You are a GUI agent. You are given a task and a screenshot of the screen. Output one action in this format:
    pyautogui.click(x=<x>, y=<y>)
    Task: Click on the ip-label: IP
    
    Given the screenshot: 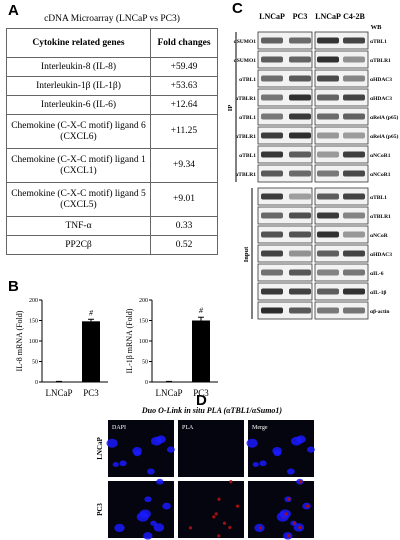 What is the action you would take?
    pyautogui.click(x=230, y=108)
    